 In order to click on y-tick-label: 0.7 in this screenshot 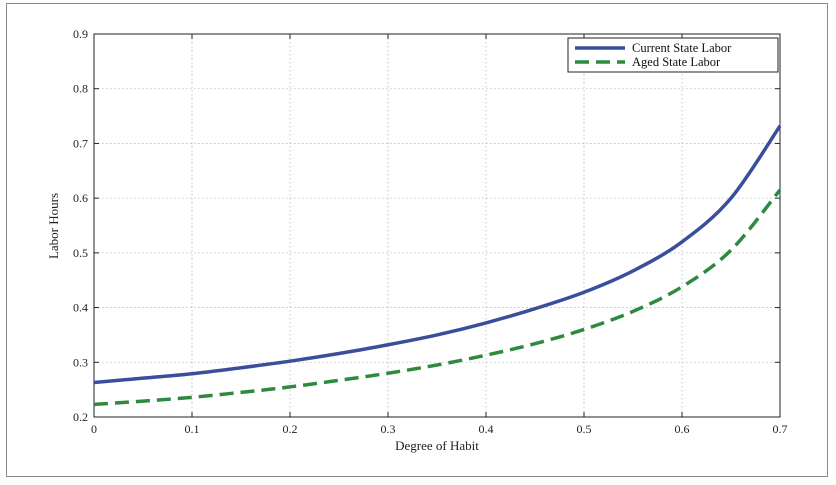, I will do `click(80, 143)`.